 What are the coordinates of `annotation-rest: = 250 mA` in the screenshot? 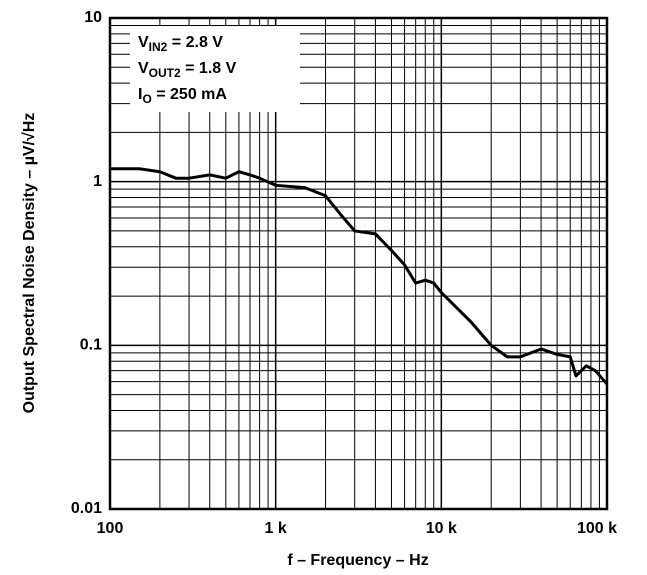 It's located at (190, 94).